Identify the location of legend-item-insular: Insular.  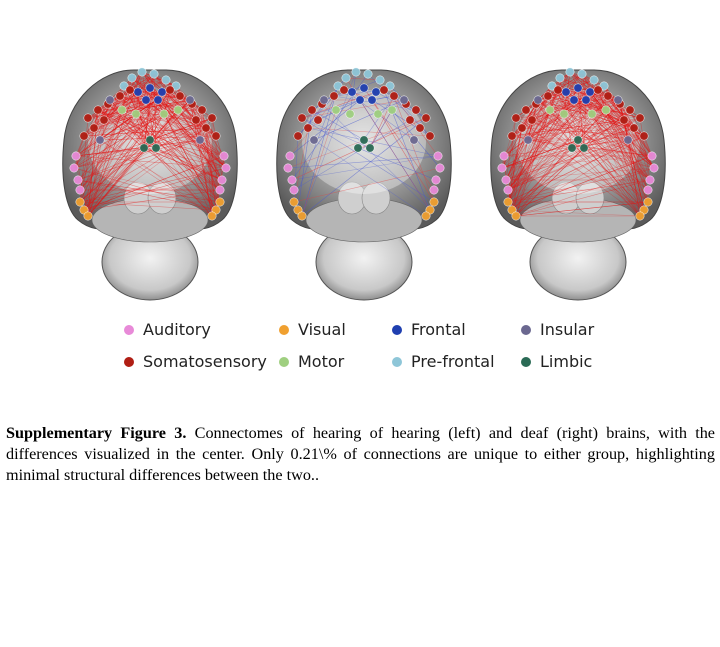
(557, 329).